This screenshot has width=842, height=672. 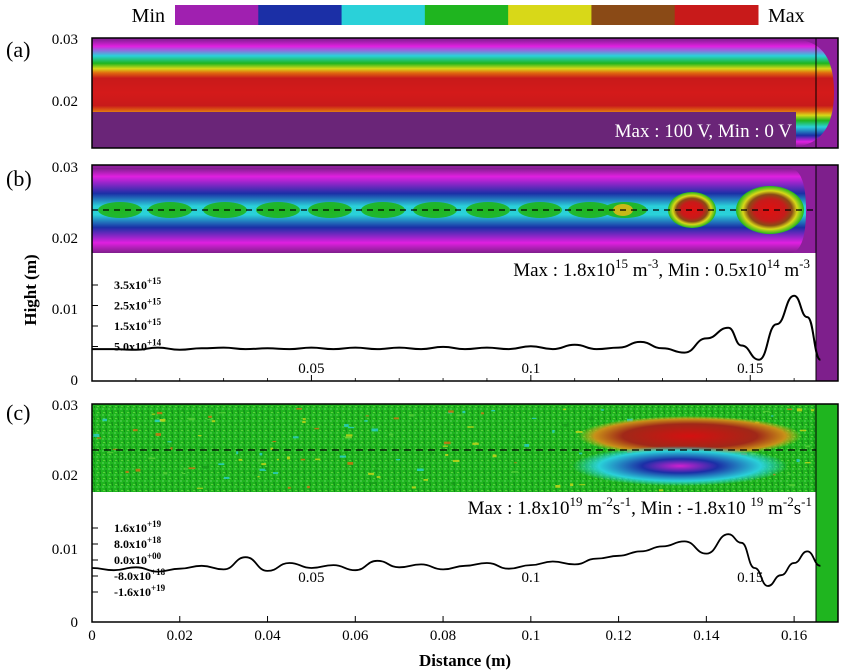 I want to click on panel-c-inset-tick-label-0: 1.6x10+19, so click(x=138, y=527).